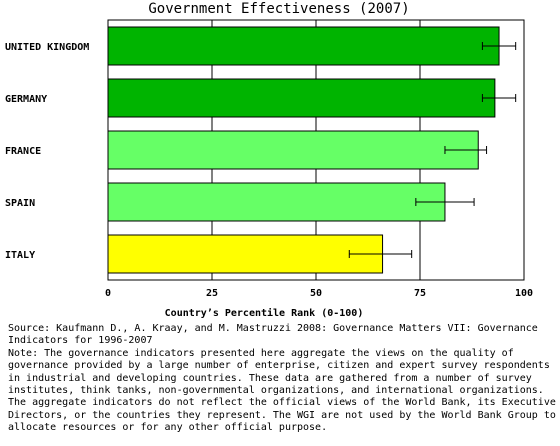  Describe the element at coordinates (47, 151) in the screenshot. I see `category-labels: UNITED KINGDOM GERMANY FRANCE SPAIN ITALY` at that location.